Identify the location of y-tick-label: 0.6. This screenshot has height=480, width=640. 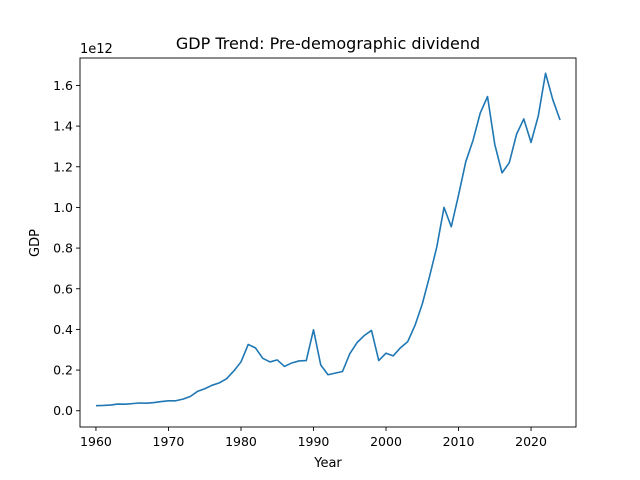
(63, 288).